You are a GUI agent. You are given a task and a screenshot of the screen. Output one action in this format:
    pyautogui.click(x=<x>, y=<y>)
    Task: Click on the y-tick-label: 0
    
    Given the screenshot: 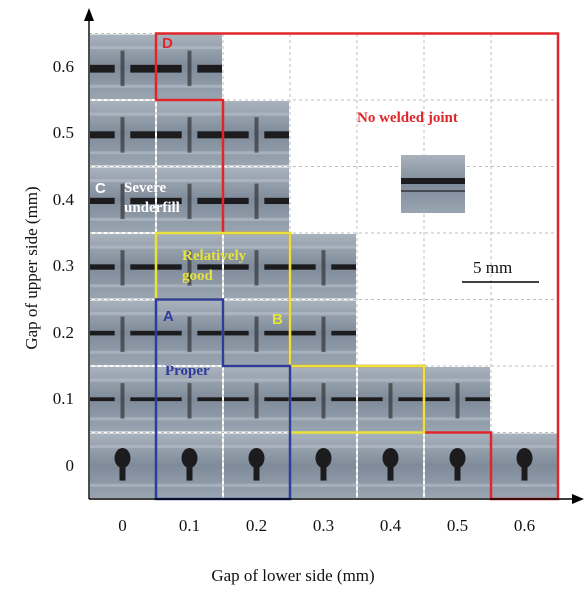 What is the action you would take?
    pyautogui.click(x=70, y=465)
    